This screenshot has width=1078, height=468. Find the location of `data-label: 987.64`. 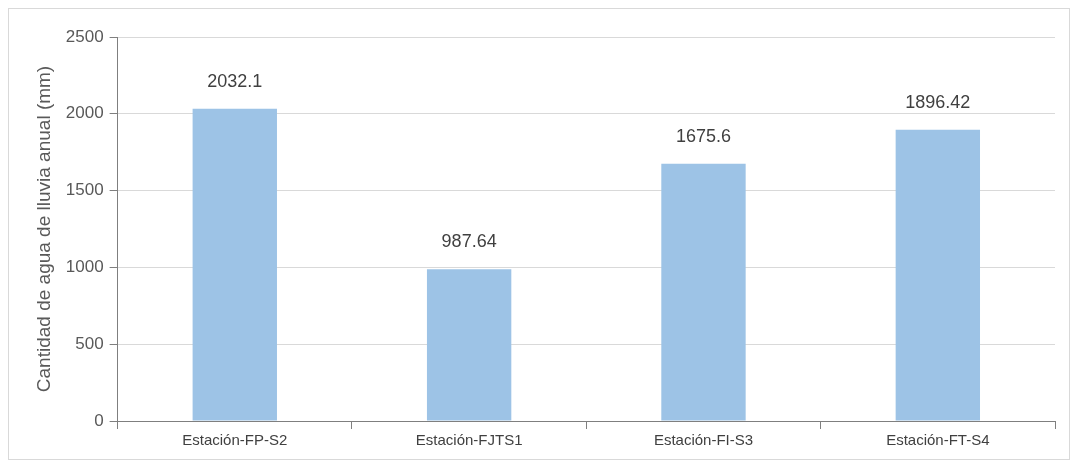

data-label: 987.64 is located at coordinates (469, 241).